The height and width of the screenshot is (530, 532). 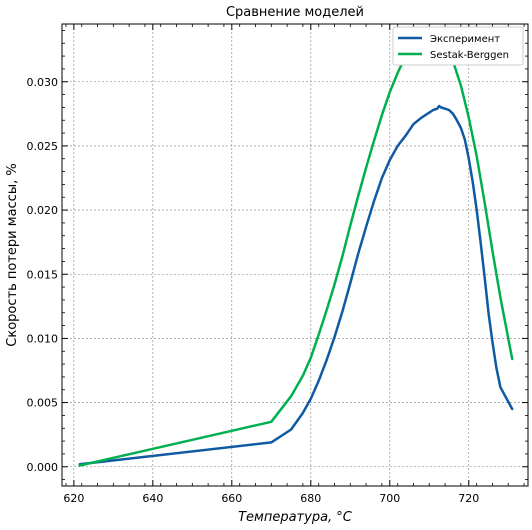 What do you see at coordinates (43, 82) in the screenshot?
I see `y-tick-label: 0.030` at bounding box center [43, 82].